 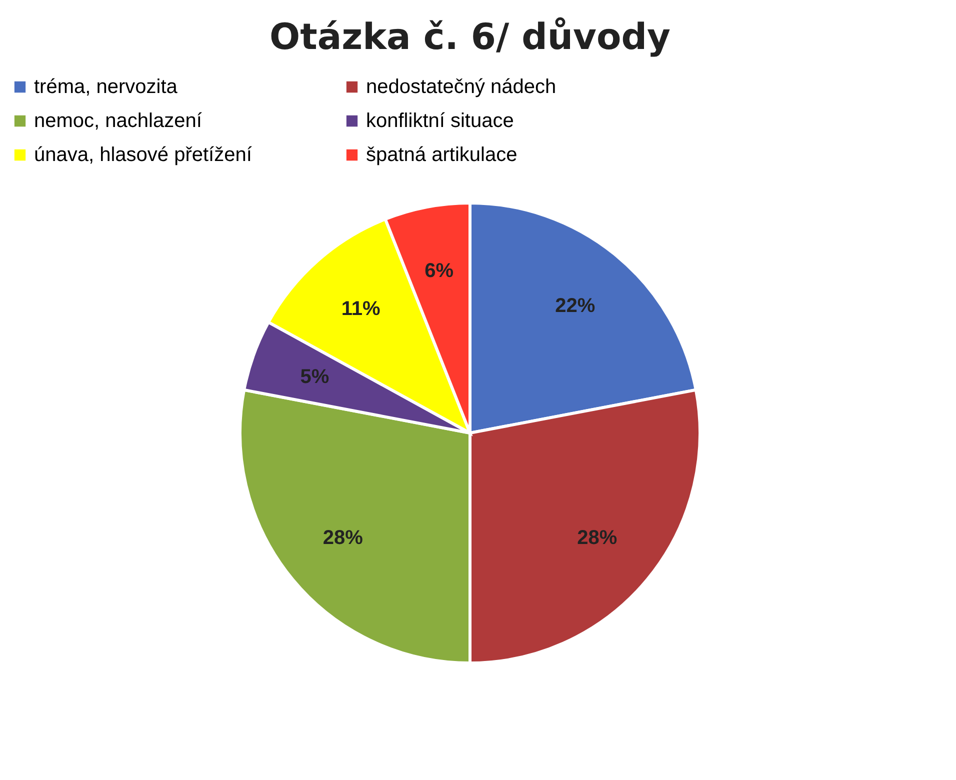 What do you see at coordinates (118, 121) in the screenshot?
I see `legend-label: nemoc, nachlazení` at bounding box center [118, 121].